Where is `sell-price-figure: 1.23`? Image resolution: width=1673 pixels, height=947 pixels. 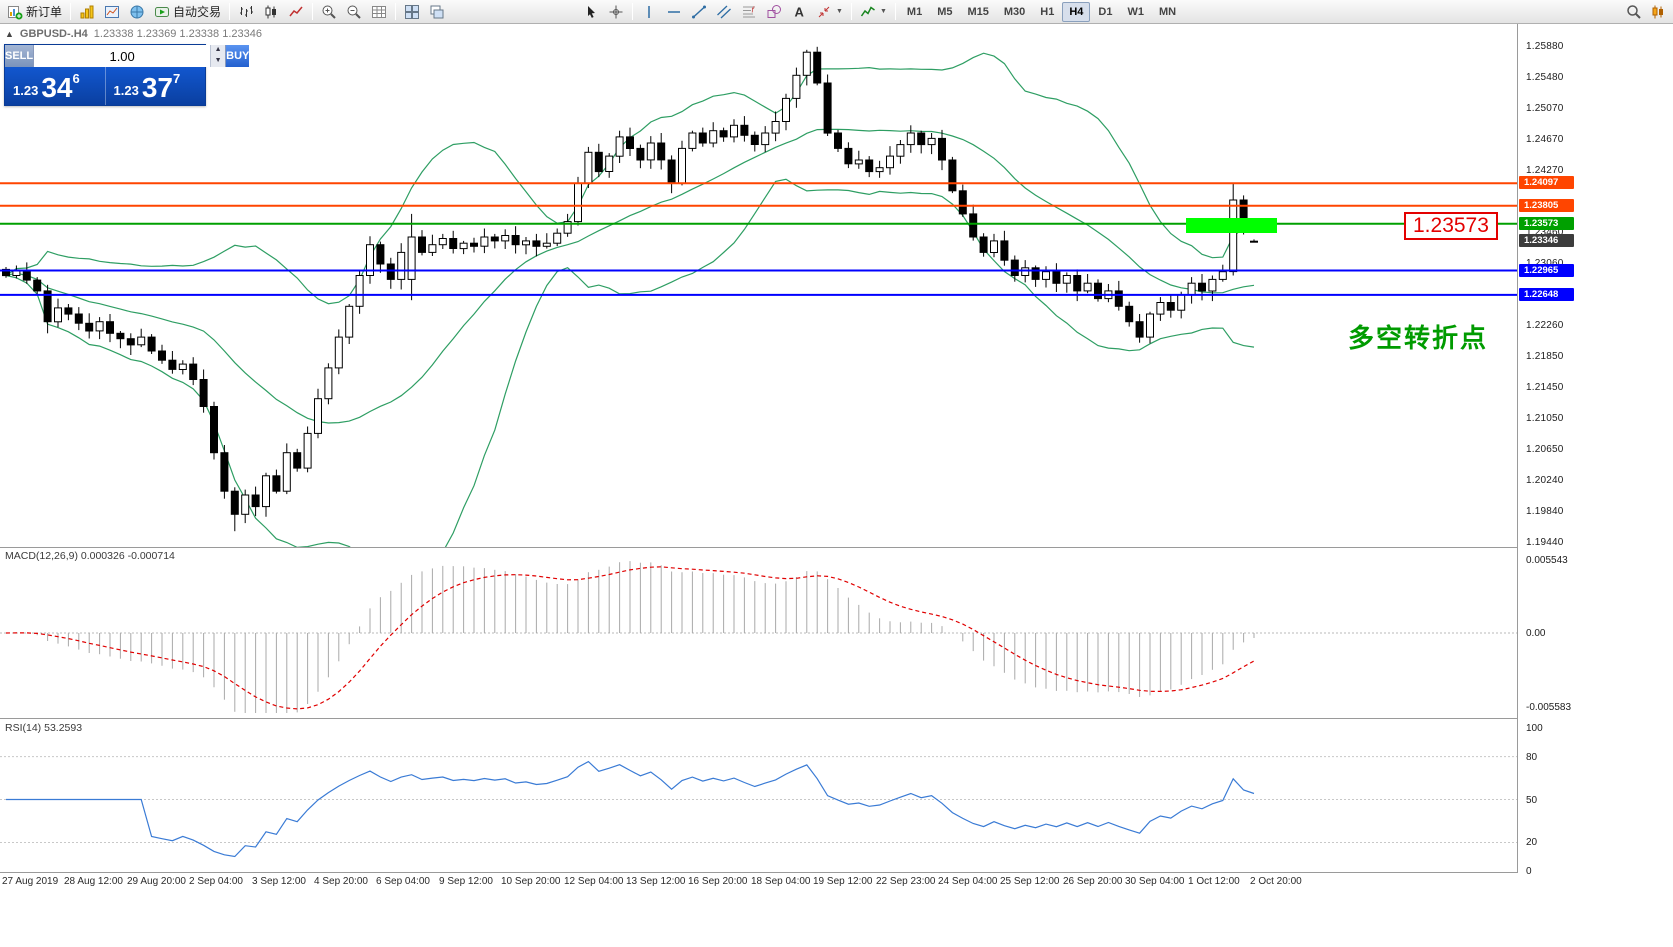 sell-price-figure: 1.23 is located at coordinates (26, 90).